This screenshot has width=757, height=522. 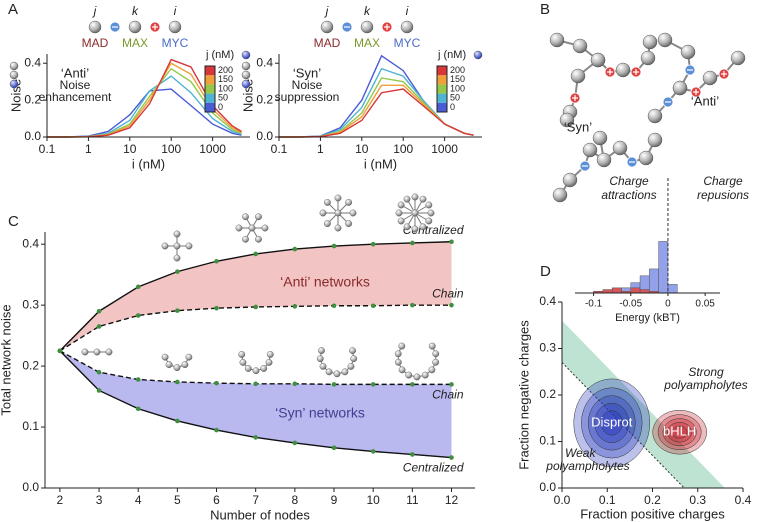 I want to click on y-axis-label: Total network noise, so click(x=6, y=359).